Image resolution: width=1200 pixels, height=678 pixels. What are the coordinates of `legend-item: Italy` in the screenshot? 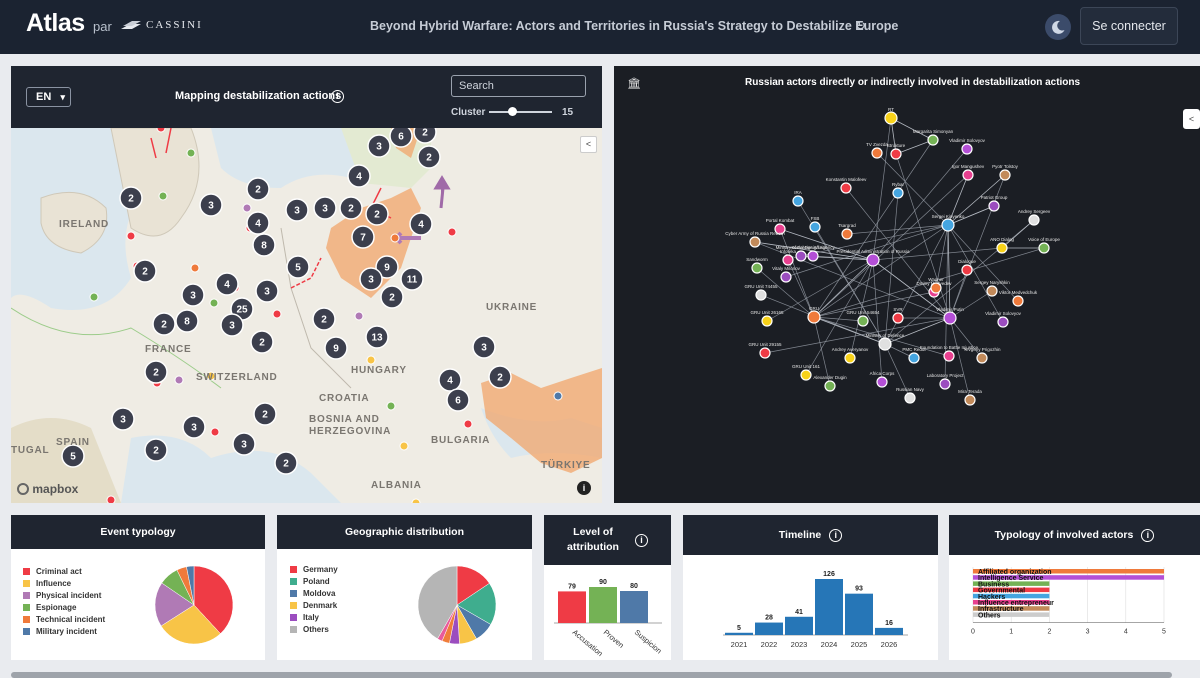 It's located at (314, 617).